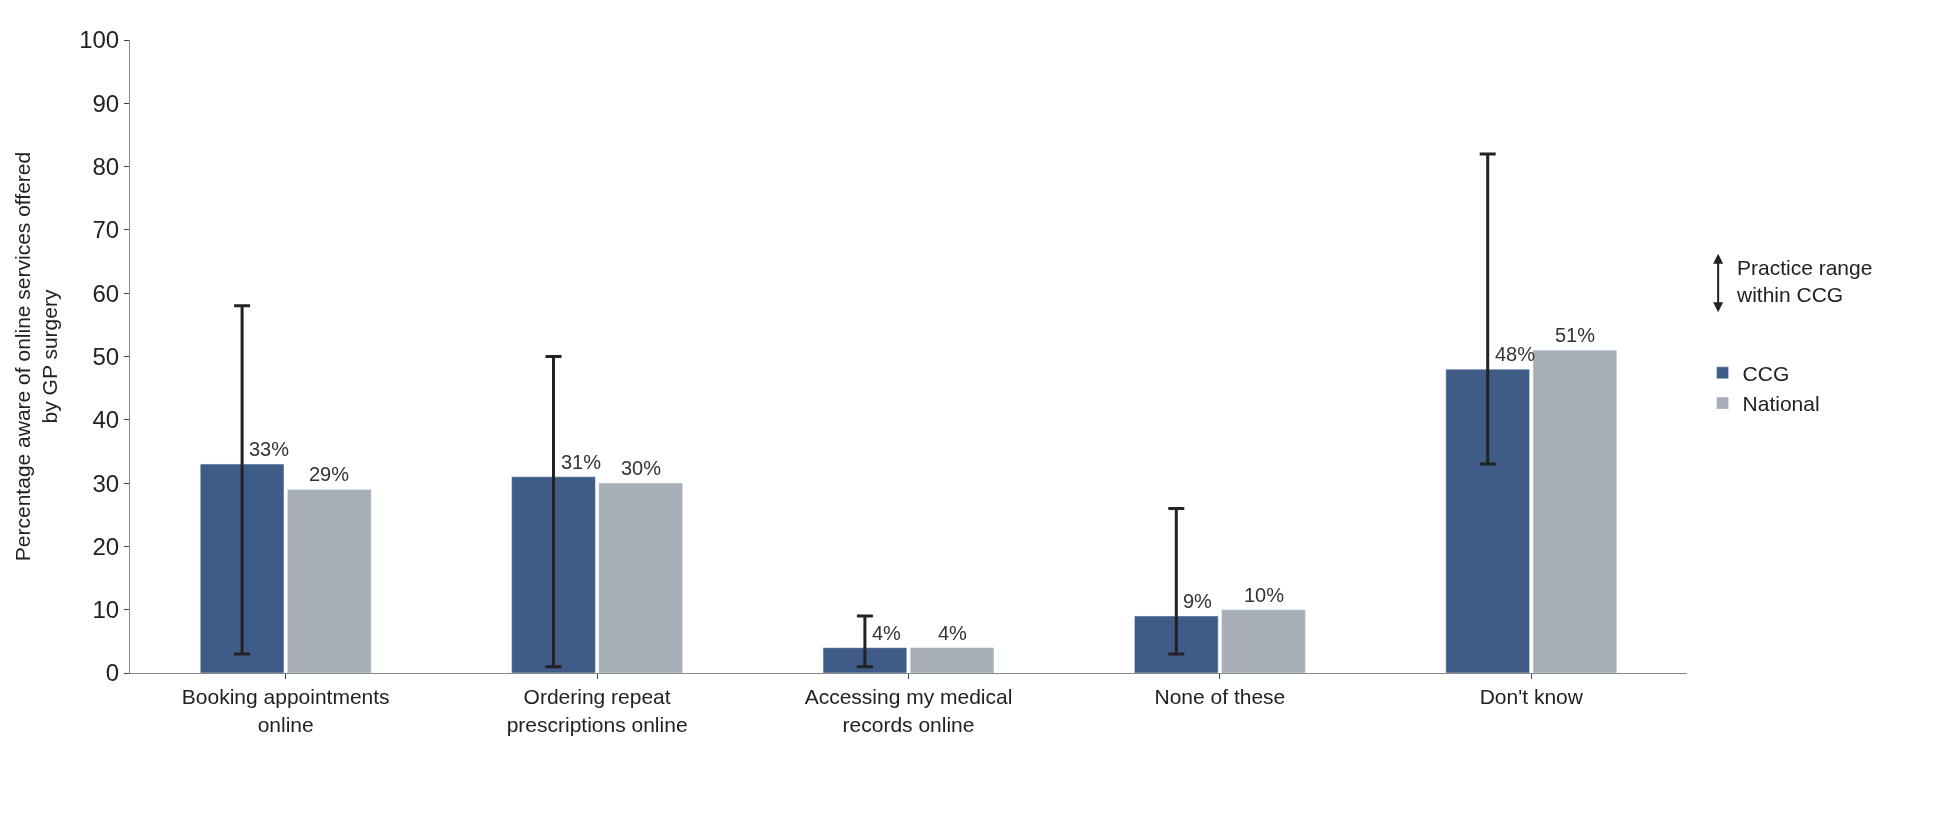 Image resolution: width=1947 pixels, height=813 pixels. Describe the element at coordinates (99, 40) in the screenshot. I see `y-tick-label: 100` at that location.